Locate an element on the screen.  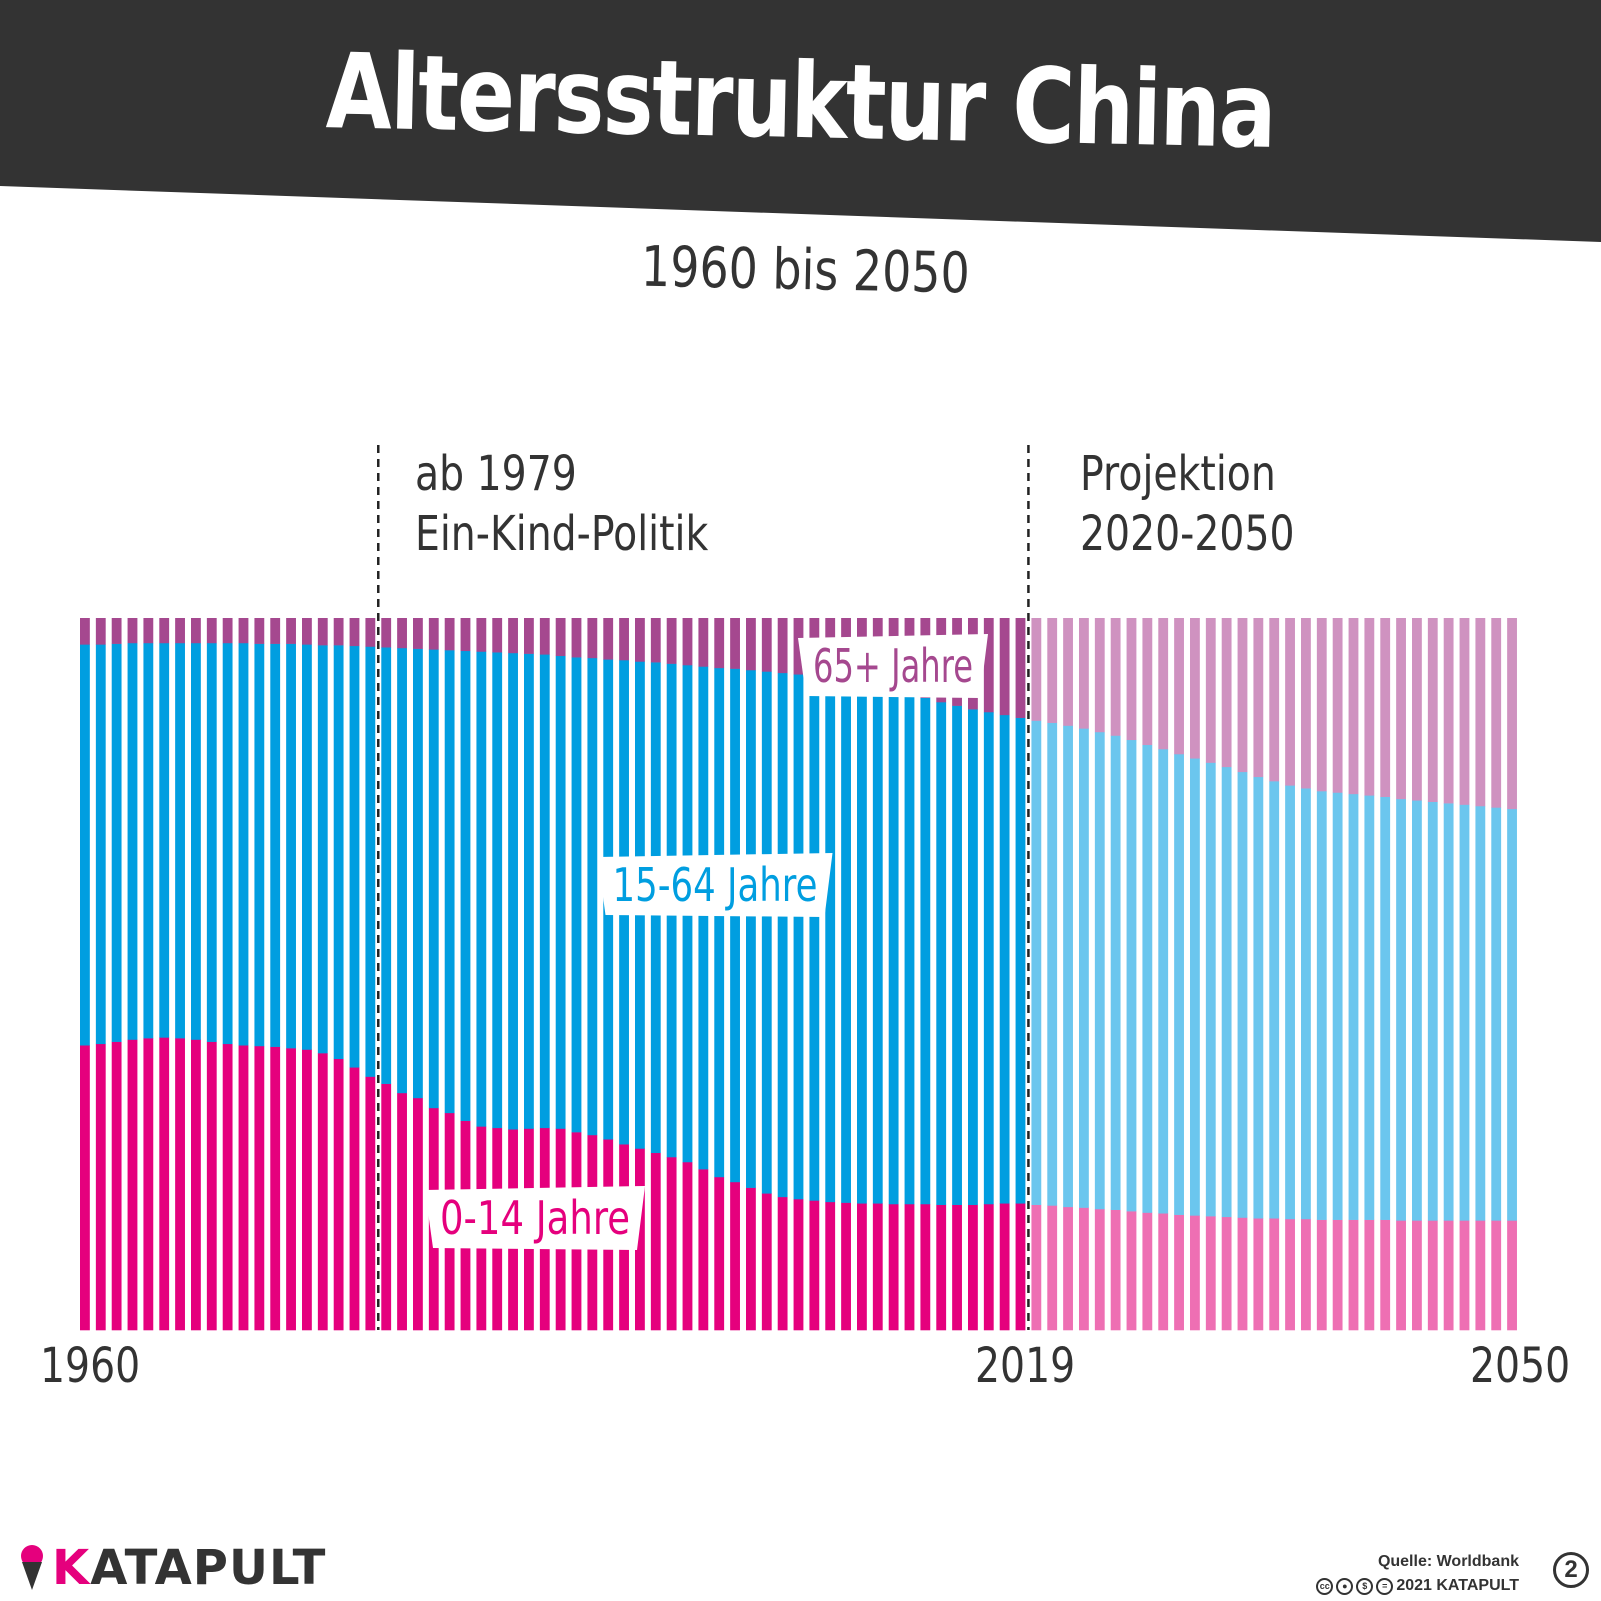
license-row: cc ● $ = 2021 KATAPULT is located at coordinates (1417, 1586).